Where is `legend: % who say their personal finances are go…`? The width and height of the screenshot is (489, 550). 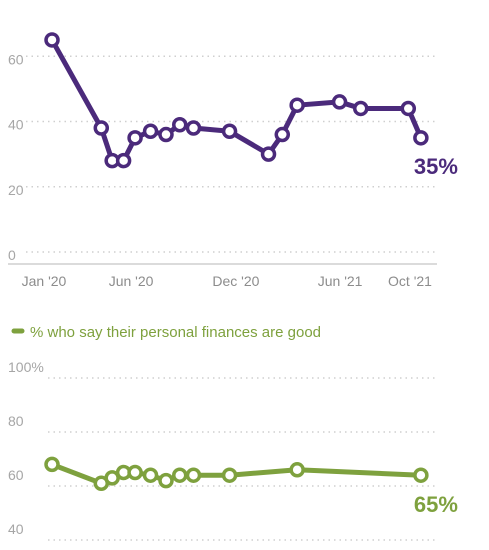 legend: % who say their personal finances are go… is located at coordinates (166, 332).